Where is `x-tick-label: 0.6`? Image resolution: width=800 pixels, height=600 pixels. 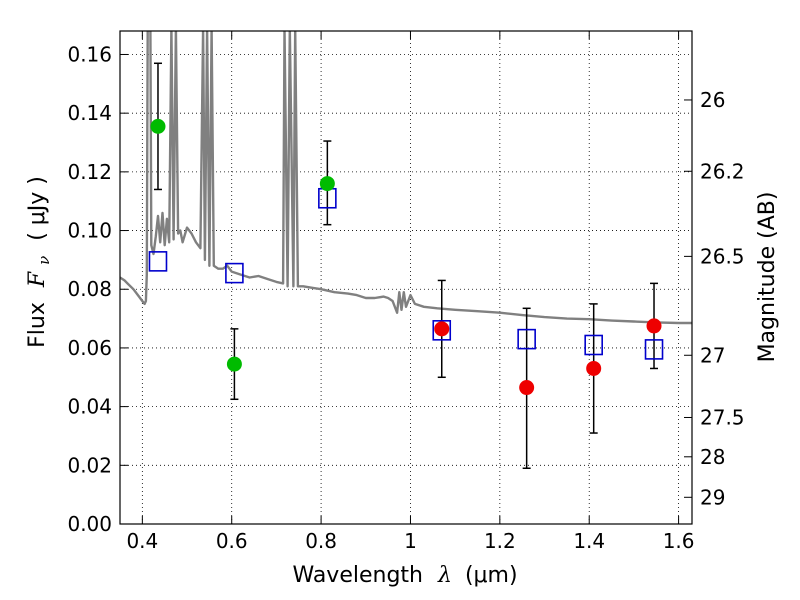
x-tick-label: 0.6 is located at coordinates (232, 541).